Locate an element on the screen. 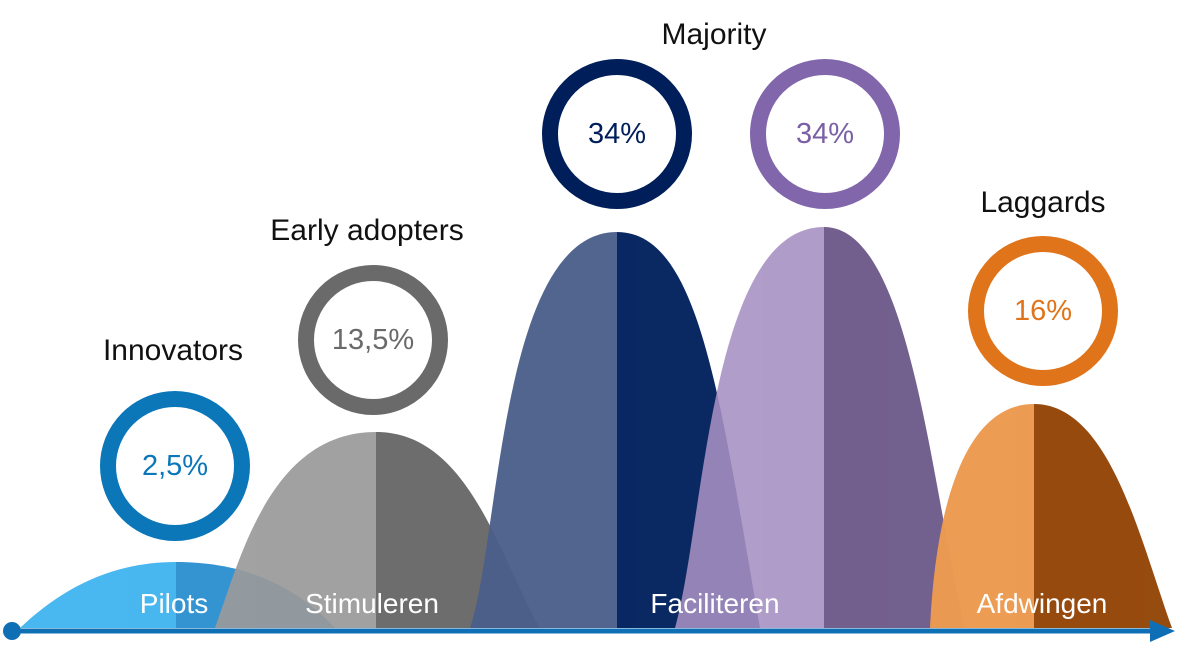 This screenshot has height=654, width=1200. early-adopters-percentage: 13,5% is located at coordinates (373, 340).